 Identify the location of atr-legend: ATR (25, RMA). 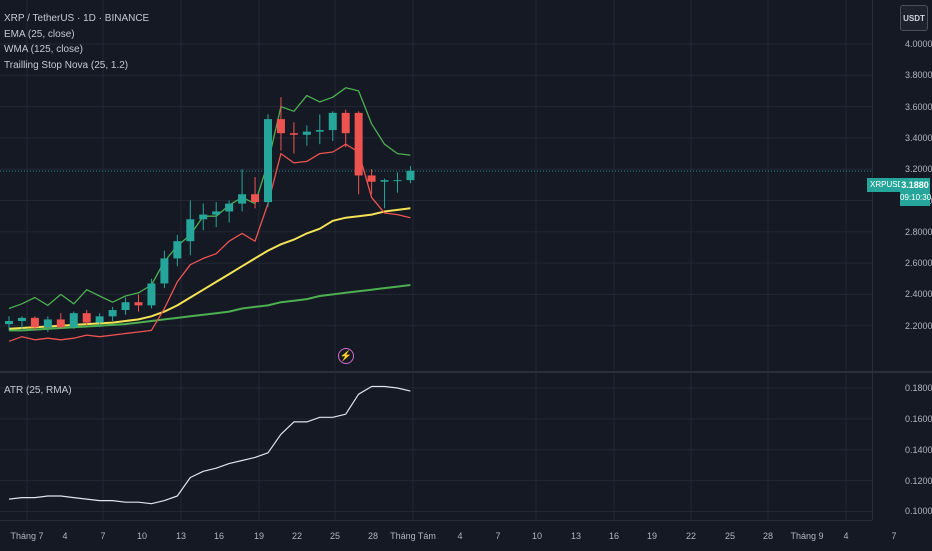
(38, 390).